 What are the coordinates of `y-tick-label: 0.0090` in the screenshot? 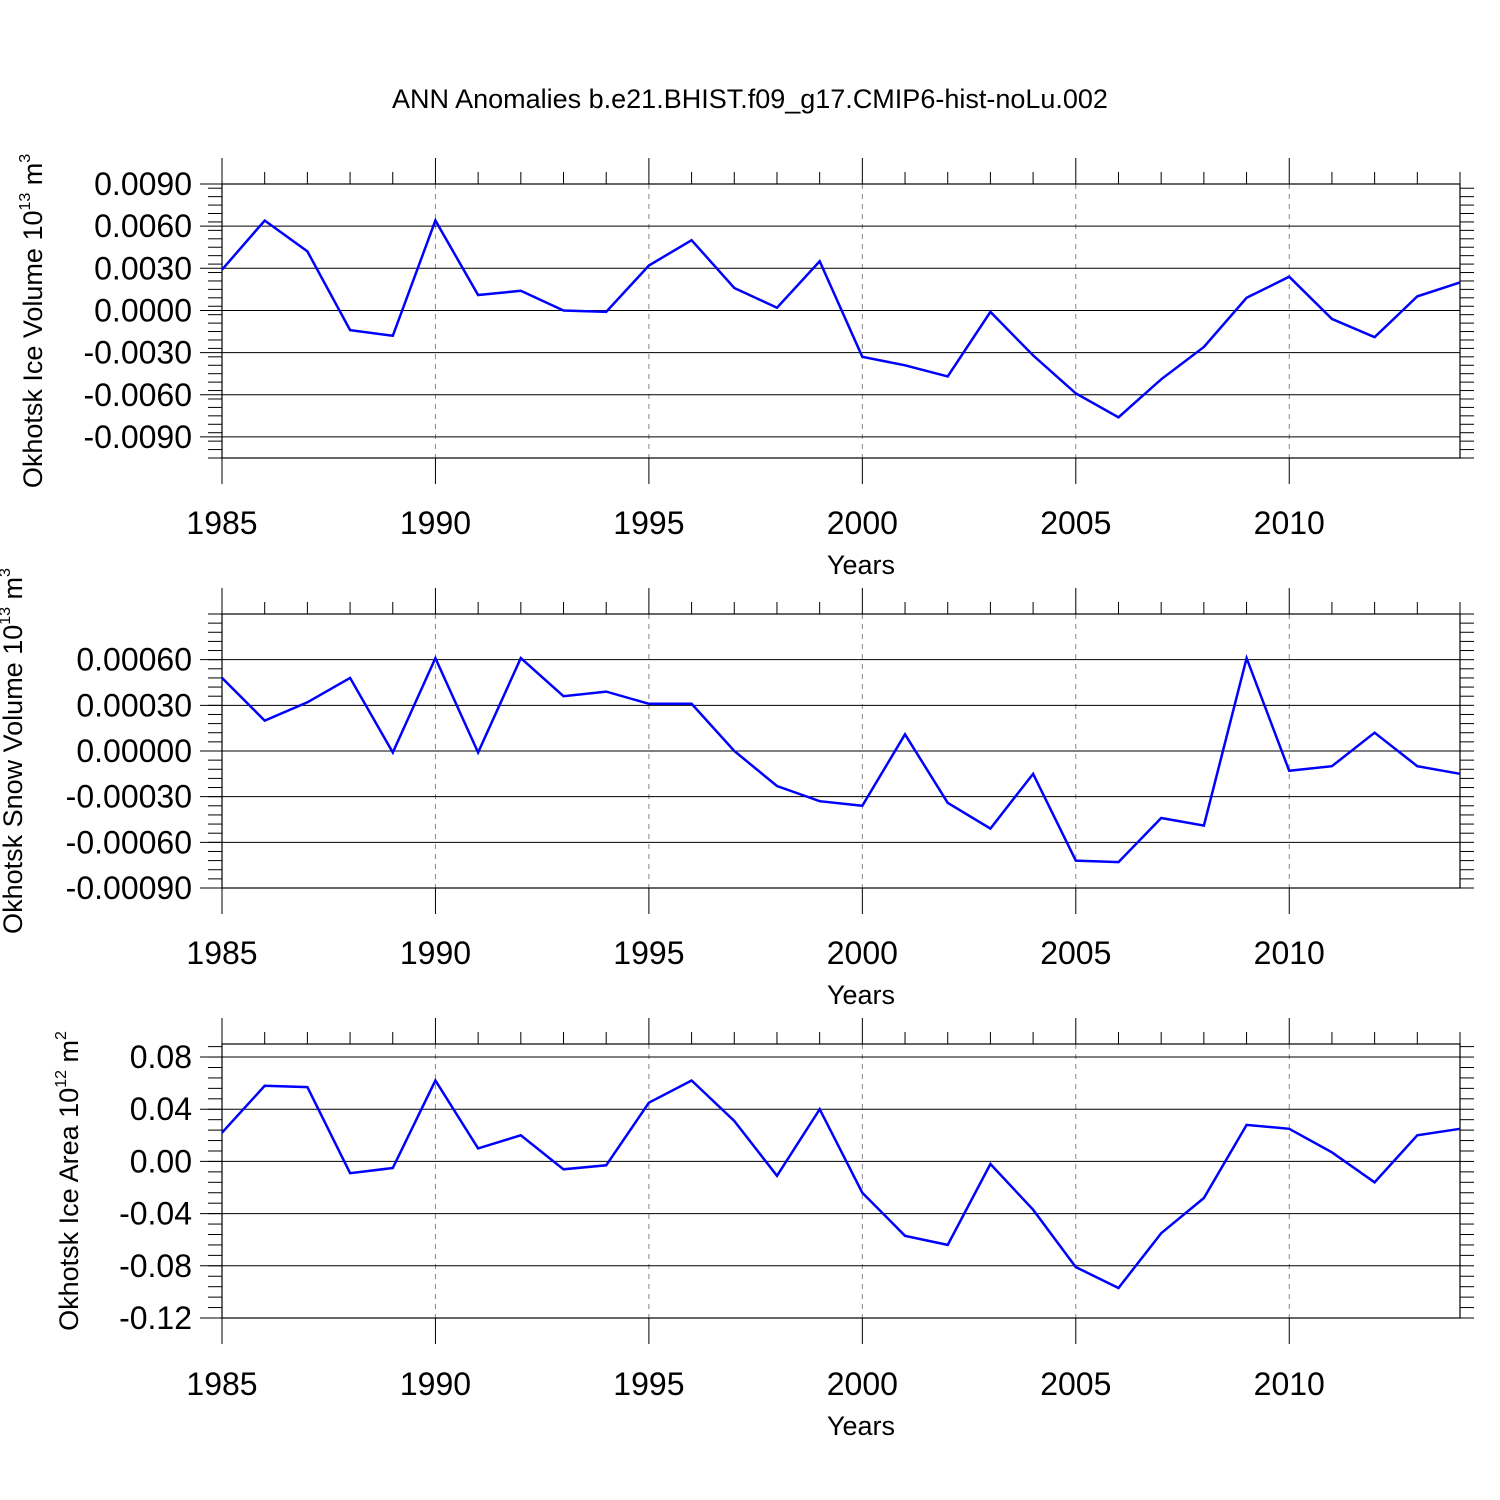 It's located at (143, 184).